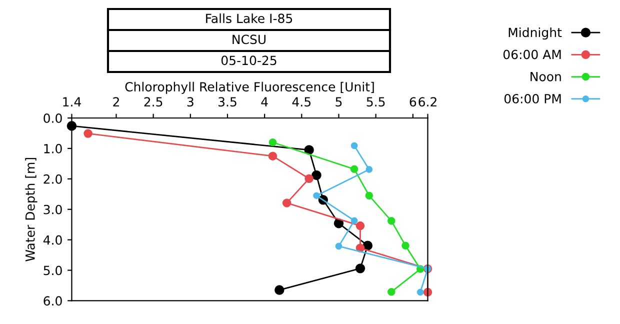  What do you see at coordinates (53, 149) in the screenshot?
I see `y-tick-label: 1.0` at bounding box center [53, 149].